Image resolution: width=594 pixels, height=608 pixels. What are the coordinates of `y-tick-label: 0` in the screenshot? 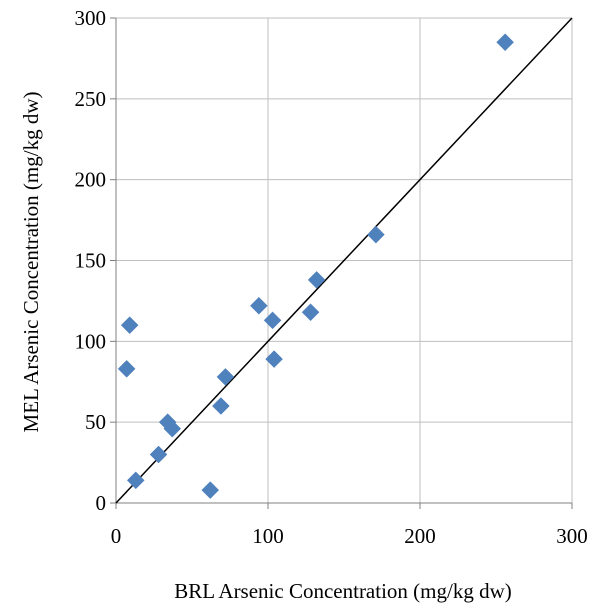 It's located at (101, 503).